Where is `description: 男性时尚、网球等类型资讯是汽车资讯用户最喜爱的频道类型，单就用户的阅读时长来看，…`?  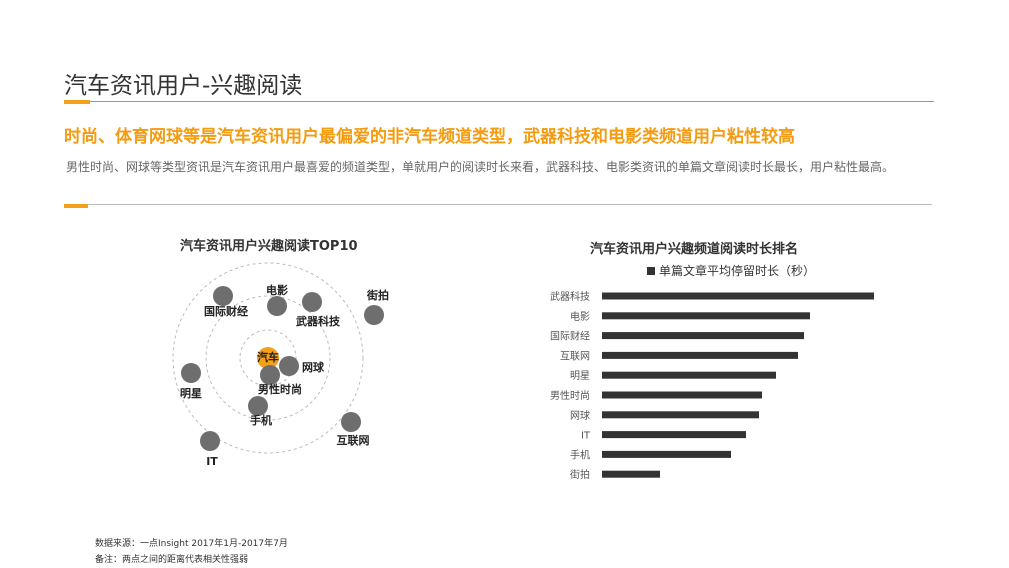
description: 男性时尚、网球等类型资讯是汽车资讯用户最喜爱的频道类型，单就用户的阅读时长来看，… is located at coordinates (480, 167).